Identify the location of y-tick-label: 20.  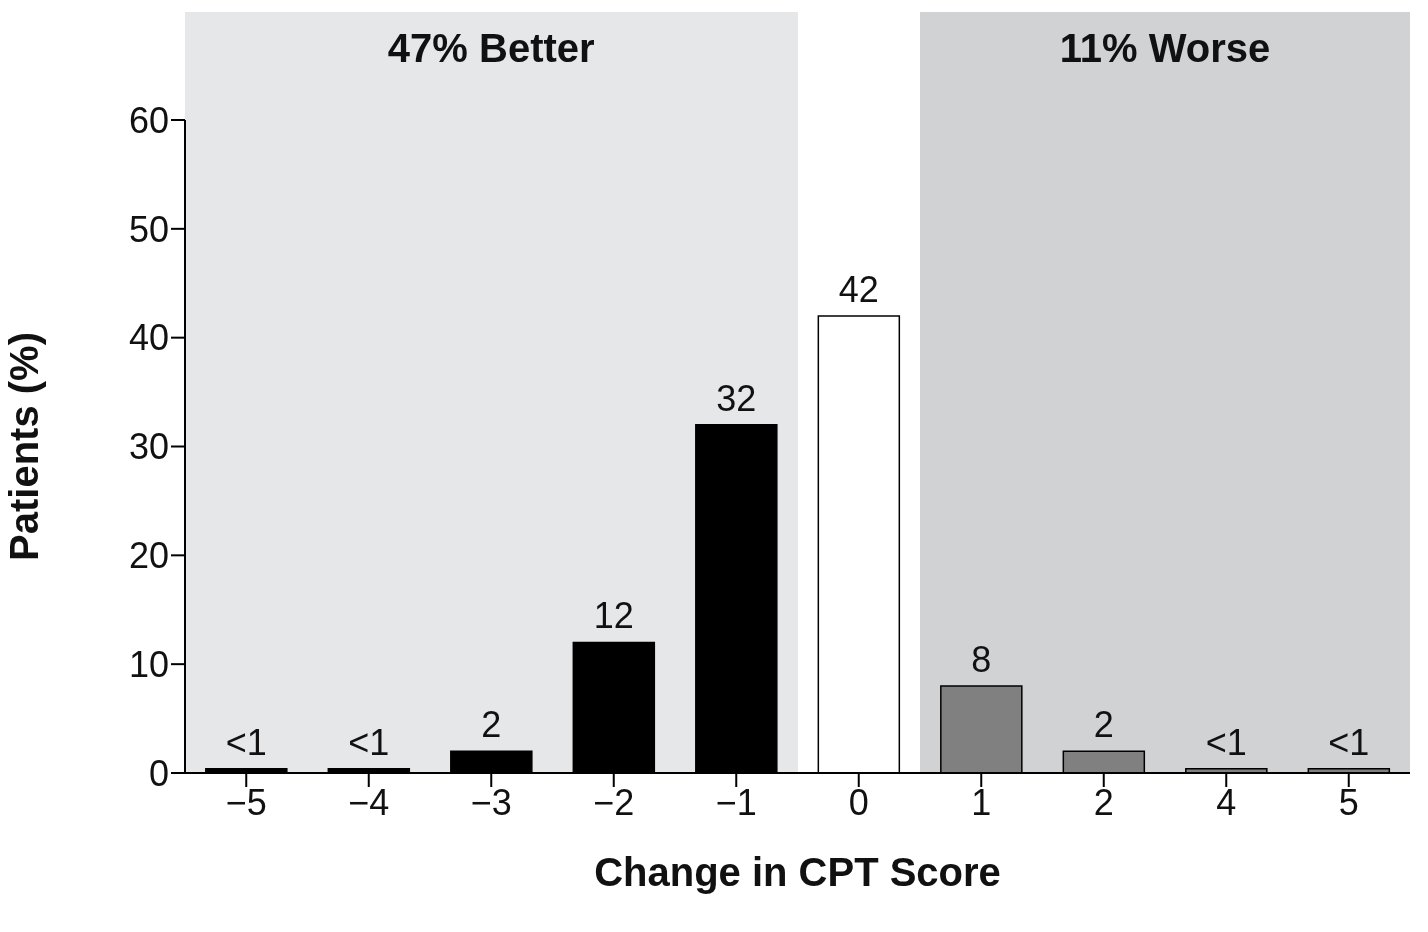
(148, 556).